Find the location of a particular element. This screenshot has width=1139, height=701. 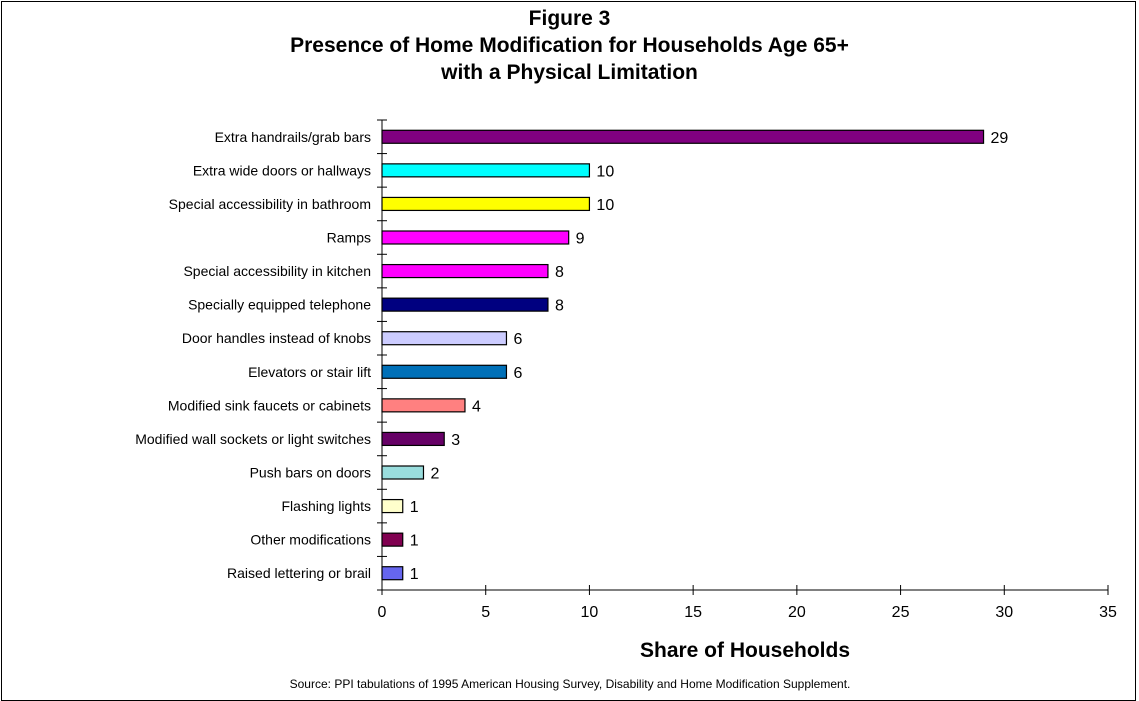

category-label: Door handles instead of knobs is located at coordinates (276, 338).